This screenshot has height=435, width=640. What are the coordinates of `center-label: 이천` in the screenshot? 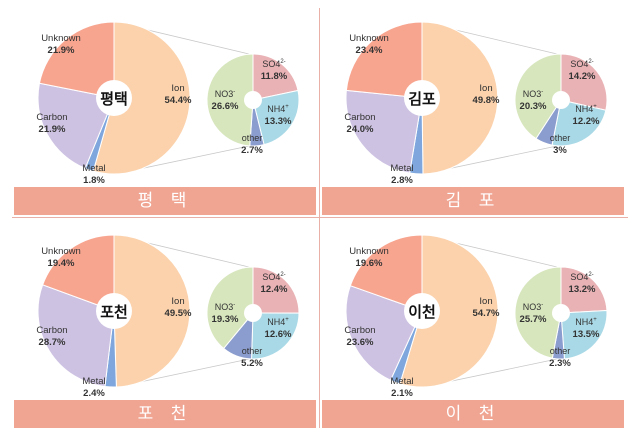 It's located at (422, 312).